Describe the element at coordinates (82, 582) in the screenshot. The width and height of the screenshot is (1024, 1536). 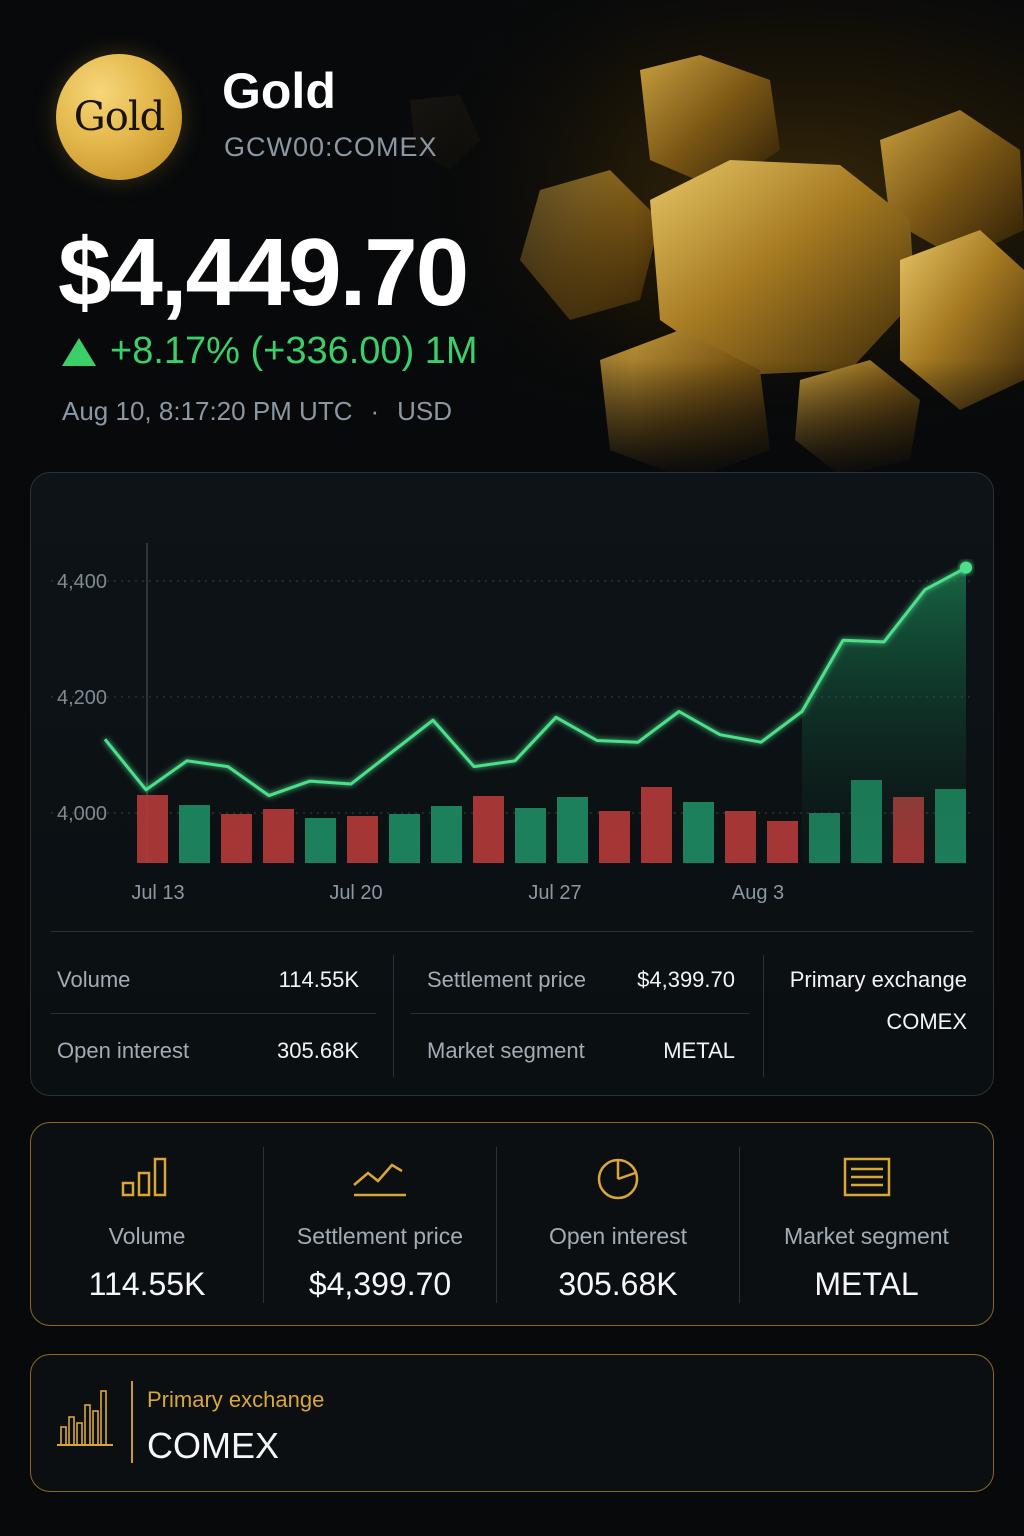
I see `y-tick-label: 4,400` at that location.